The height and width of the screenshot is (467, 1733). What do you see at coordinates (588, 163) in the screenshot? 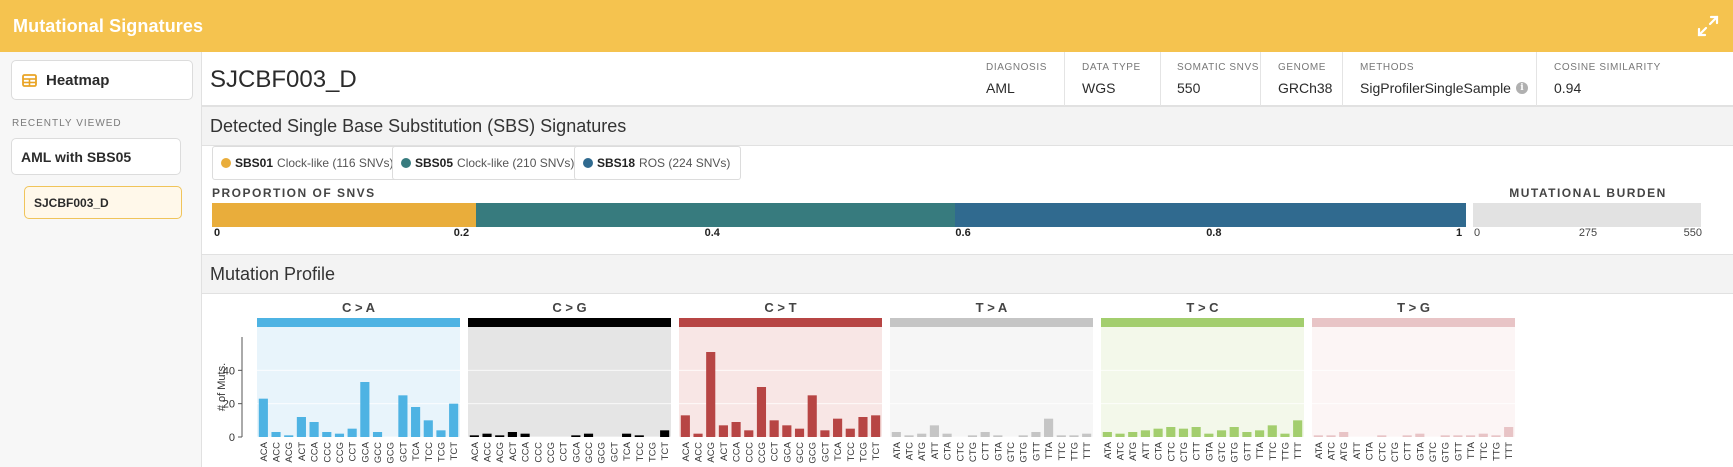
I see `sbs18-color-swatch` at bounding box center [588, 163].